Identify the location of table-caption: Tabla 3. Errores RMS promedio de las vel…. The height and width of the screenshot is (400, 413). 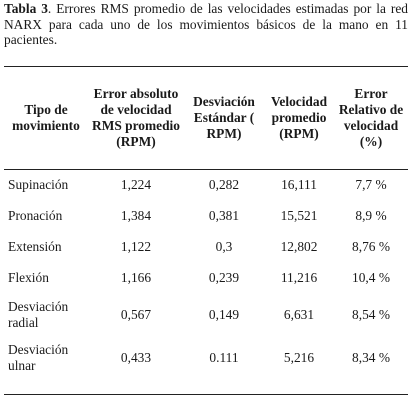
(206, 24).